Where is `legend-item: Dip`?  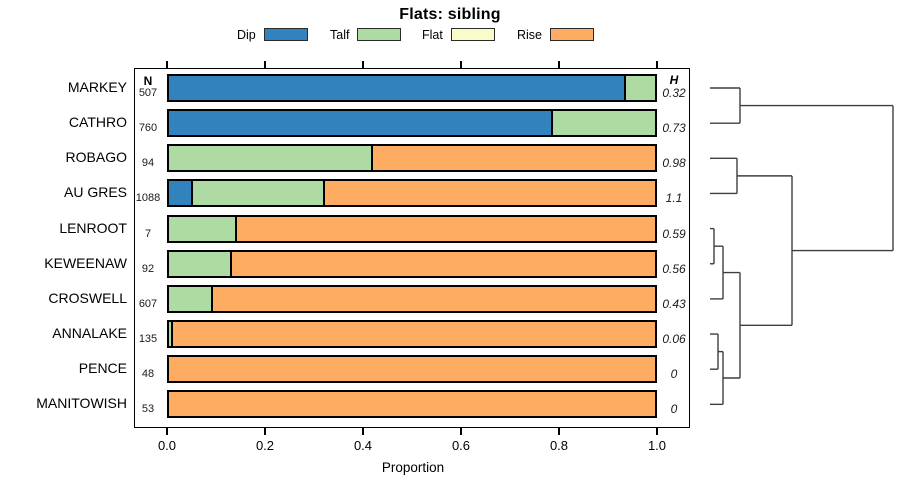 legend-item: Dip is located at coordinates (272, 34).